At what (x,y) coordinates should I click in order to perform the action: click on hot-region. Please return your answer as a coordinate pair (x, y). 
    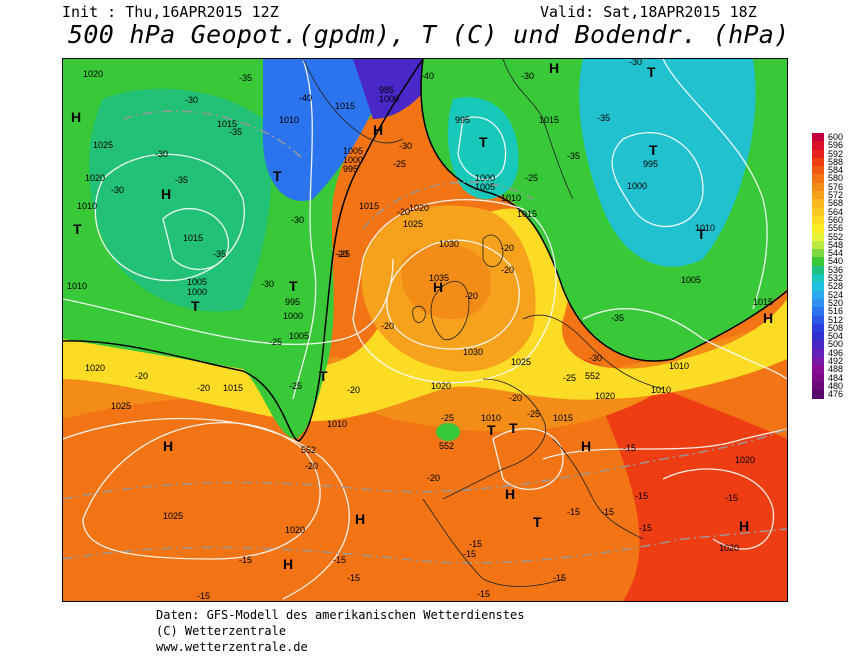
    Looking at the image, I should click on (685, 480).